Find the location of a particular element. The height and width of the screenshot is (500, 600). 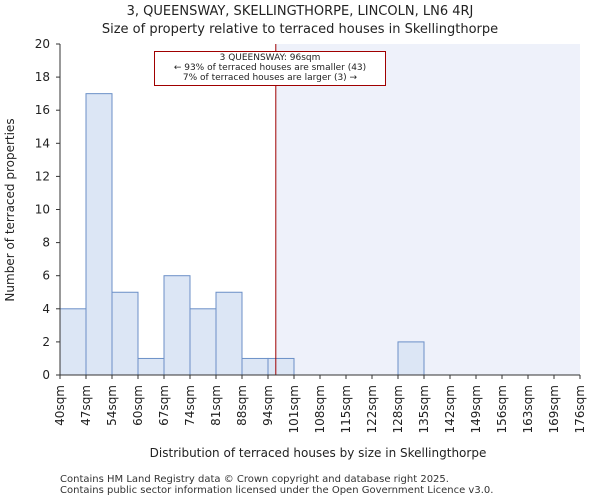

x-tick-label-163sqm: 163sqm is located at coordinates (528, 409).